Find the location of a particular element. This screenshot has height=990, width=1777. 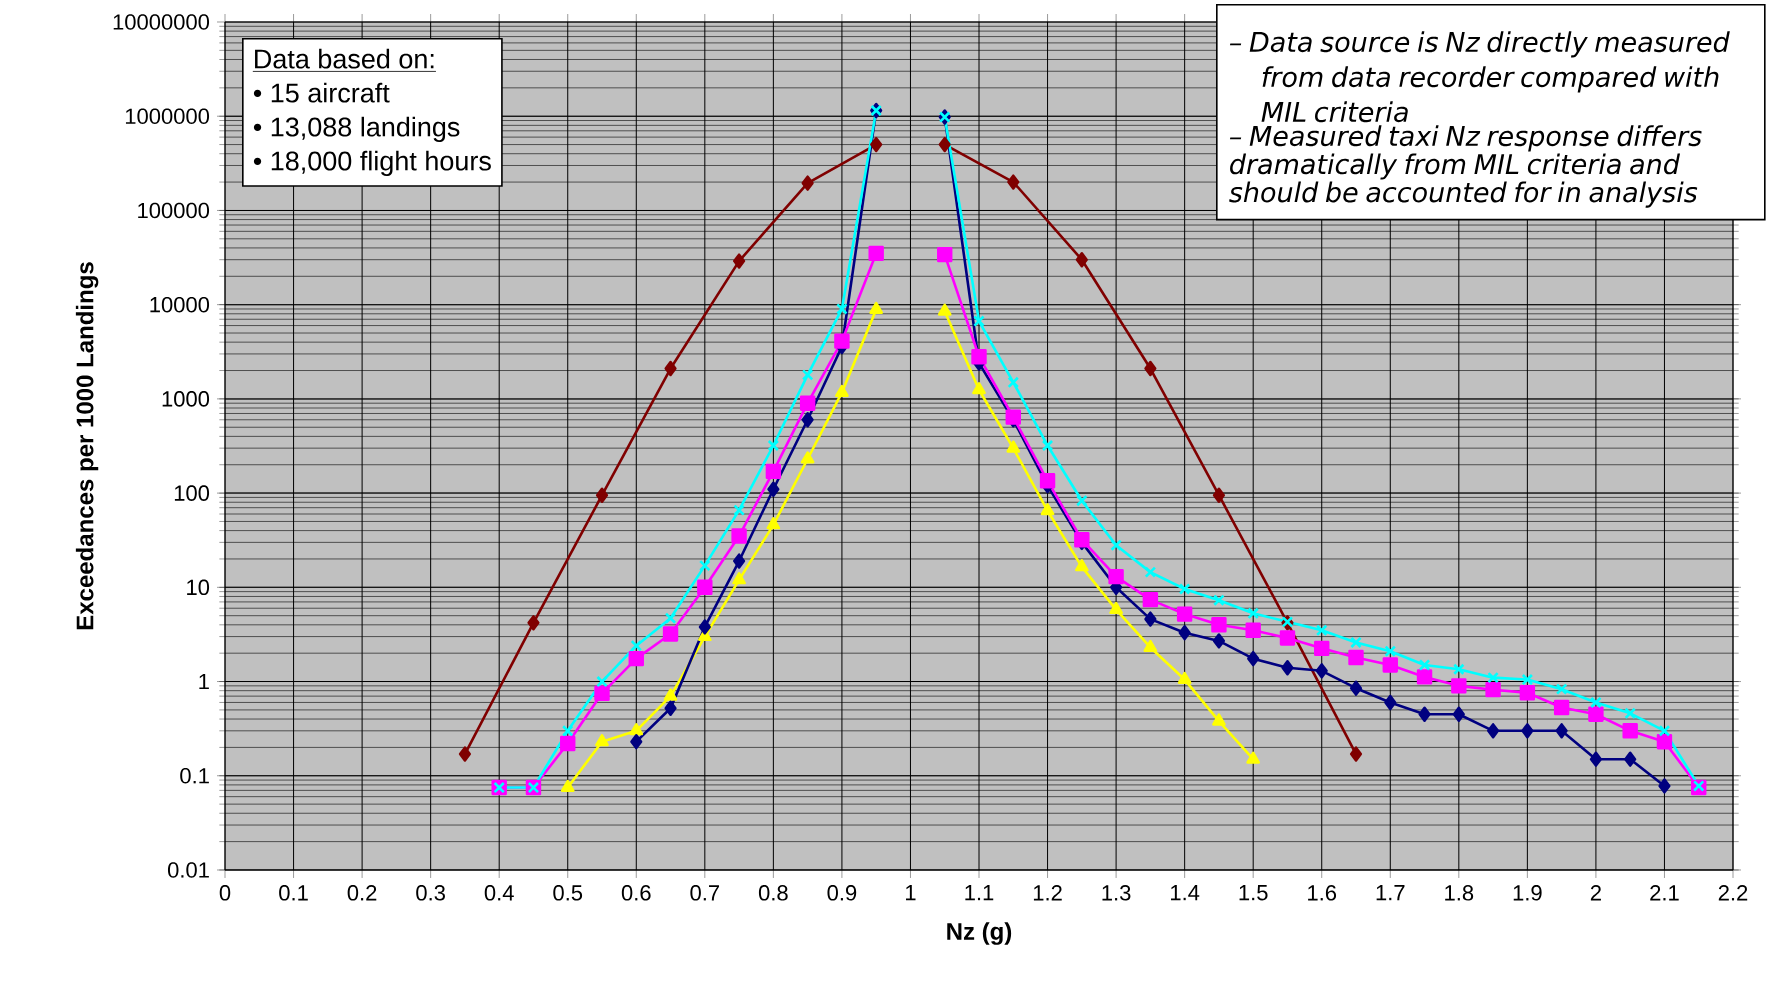

y-tick-label: 1000 is located at coordinates (186, 399).